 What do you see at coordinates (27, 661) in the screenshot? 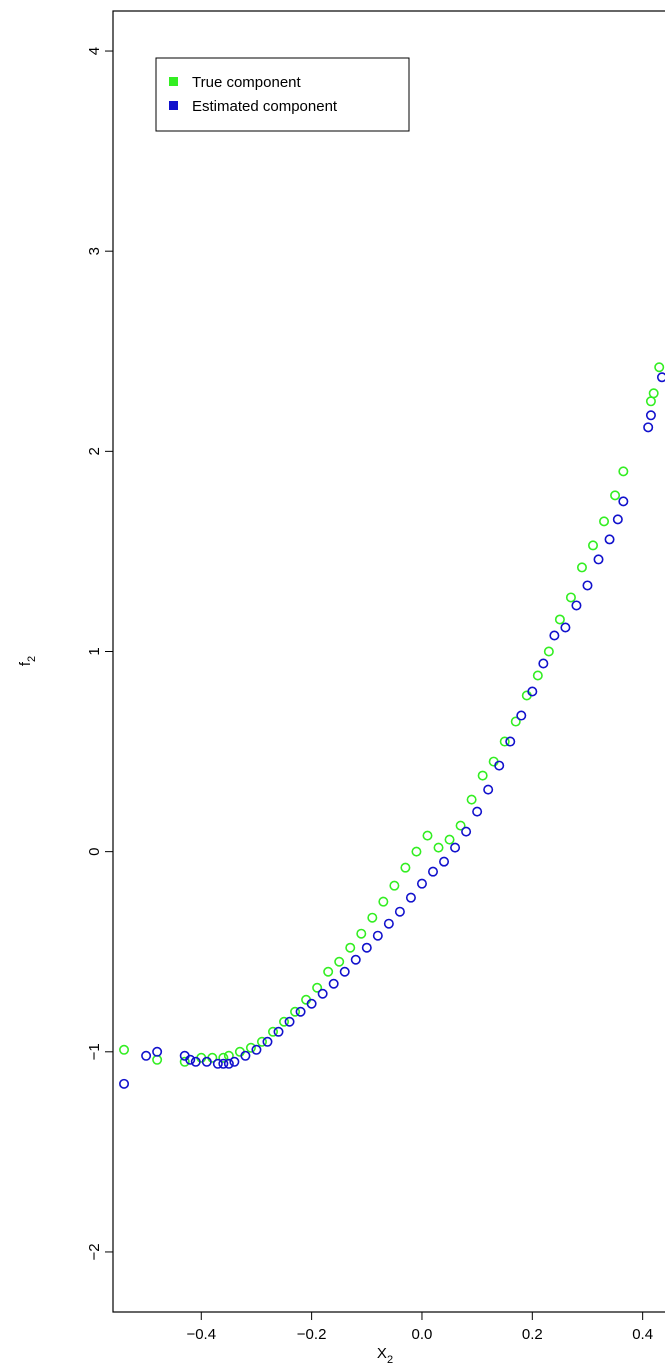
I see `y-axis-title: f2` at bounding box center [27, 661].